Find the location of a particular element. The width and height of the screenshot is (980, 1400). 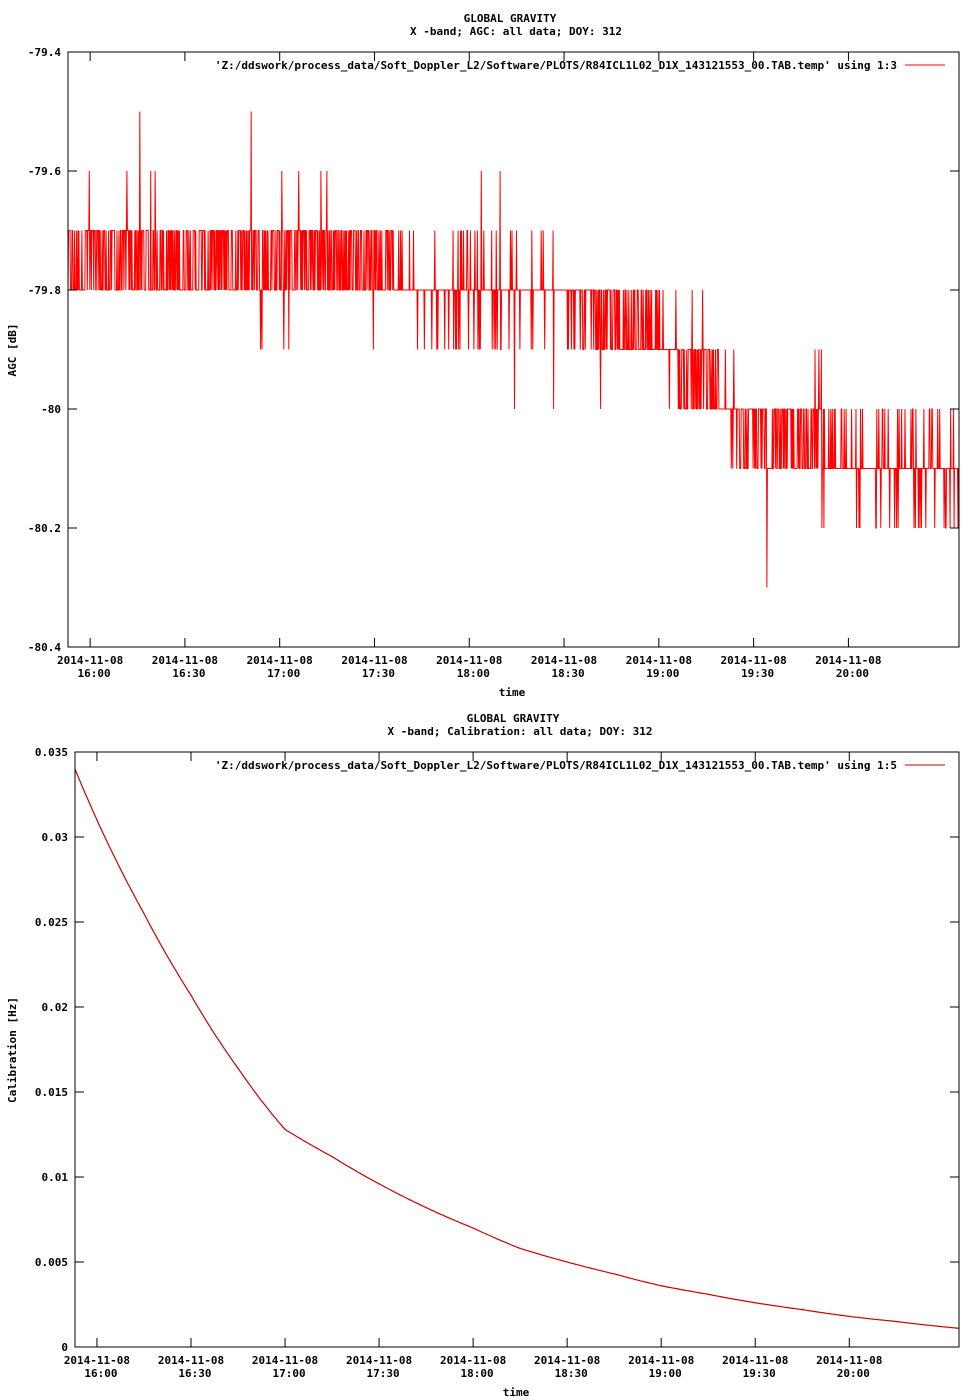

chart-subtitle: X -band; AGC: all data; DOY: 312 is located at coordinates (516, 31).